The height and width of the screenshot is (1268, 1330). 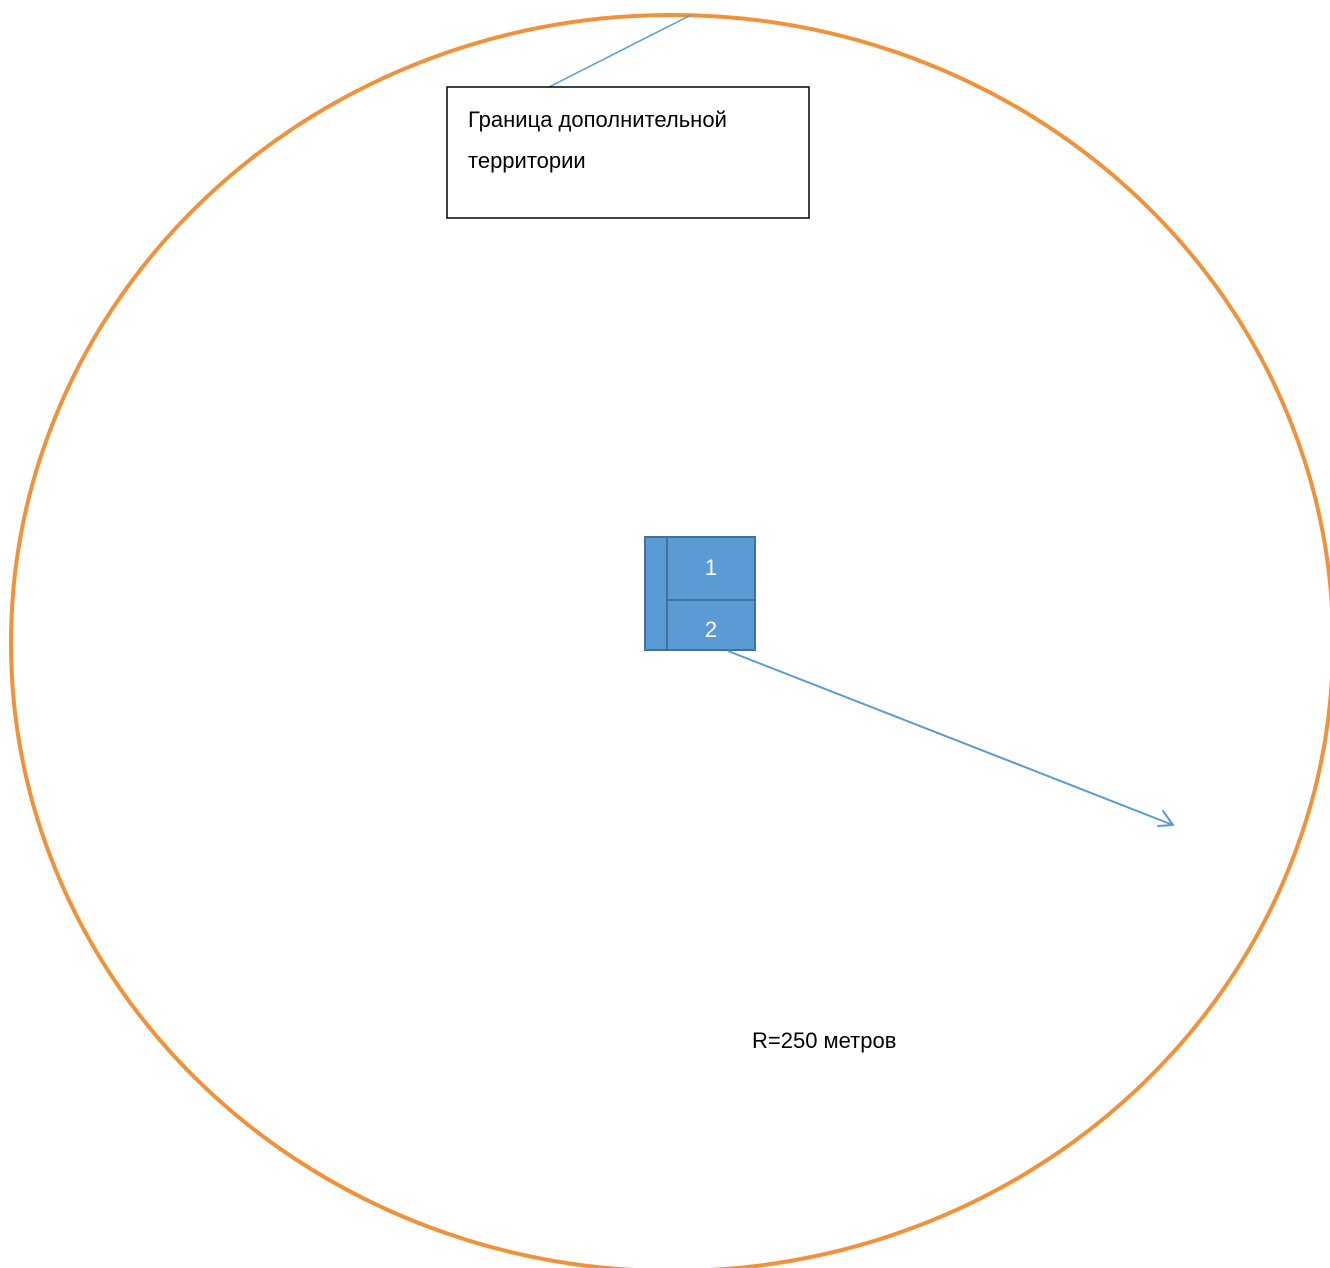 I want to click on building-block: 1 2, so click(x=700, y=593).